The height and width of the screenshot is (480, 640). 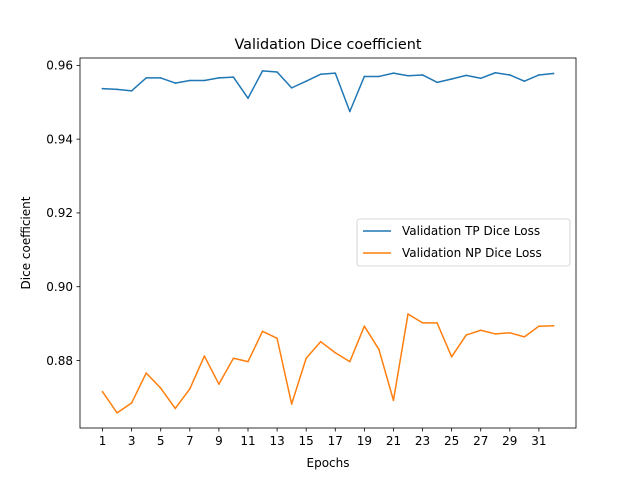 What do you see at coordinates (328, 463) in the screenshot?
I see `x-axis-label: Epochs` at bounding box center [328, 463].